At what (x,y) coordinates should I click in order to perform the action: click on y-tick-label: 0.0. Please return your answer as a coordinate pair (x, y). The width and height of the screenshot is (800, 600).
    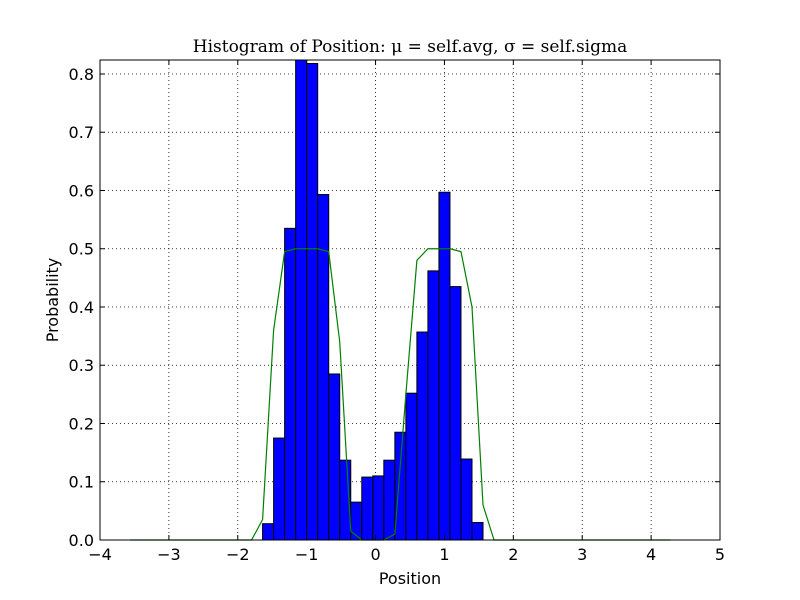
    Looking at the image, I should click on (81, 540).